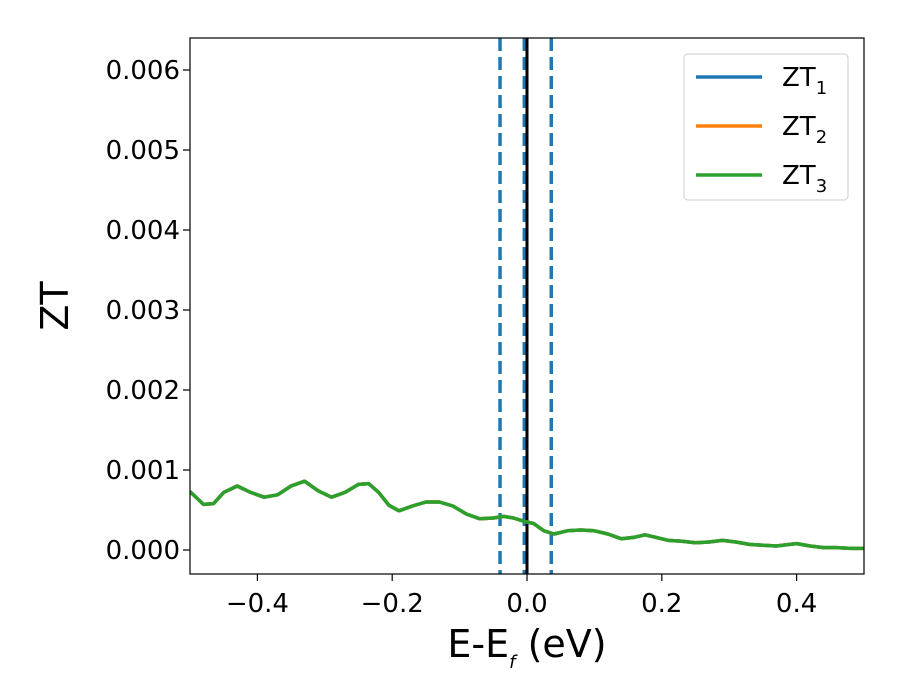 This screenshot has height=700, width=900. Describe the element at coordinates (143, 551) in the screenshot. I see `y-tick-label: 0.000` at that location.